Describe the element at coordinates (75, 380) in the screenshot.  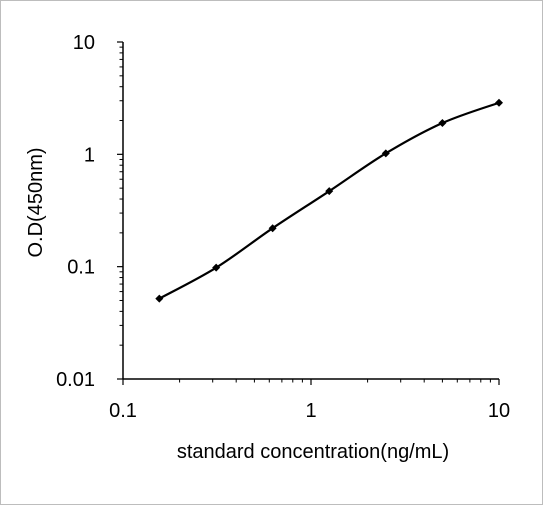
I see `y-tick-label: 0.01` at that location.